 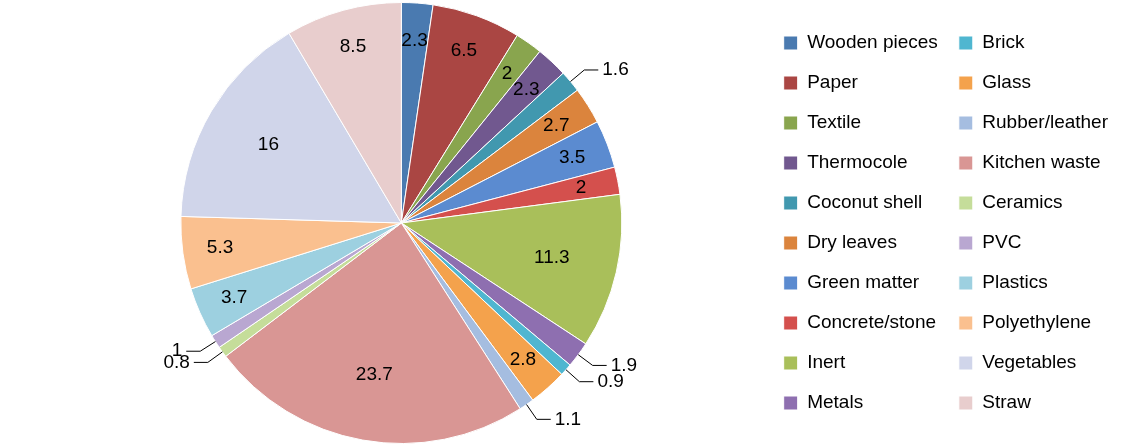 What do you see at coordinates (220, 247) in the screenshot?
I see `data-label: 5.3` at bounding box center [220, 247].